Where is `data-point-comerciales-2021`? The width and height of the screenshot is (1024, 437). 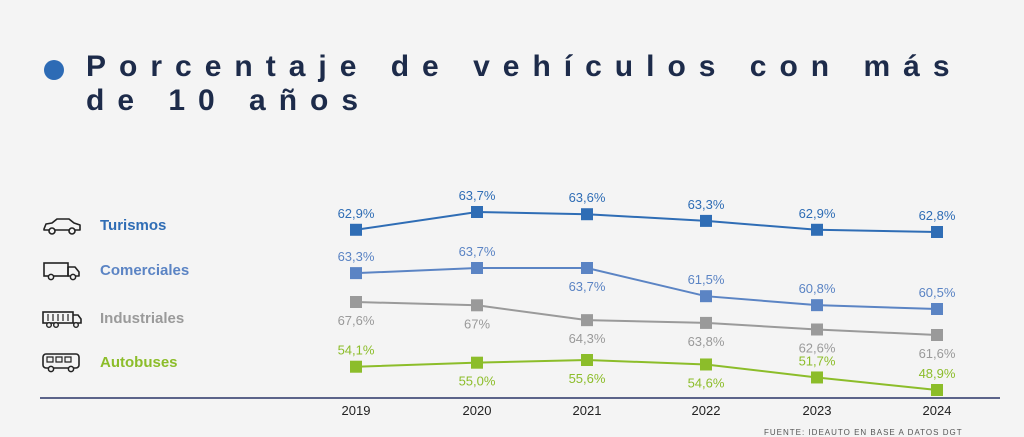
data-point-comerciales-2021 is located at coordinates (587, 268).